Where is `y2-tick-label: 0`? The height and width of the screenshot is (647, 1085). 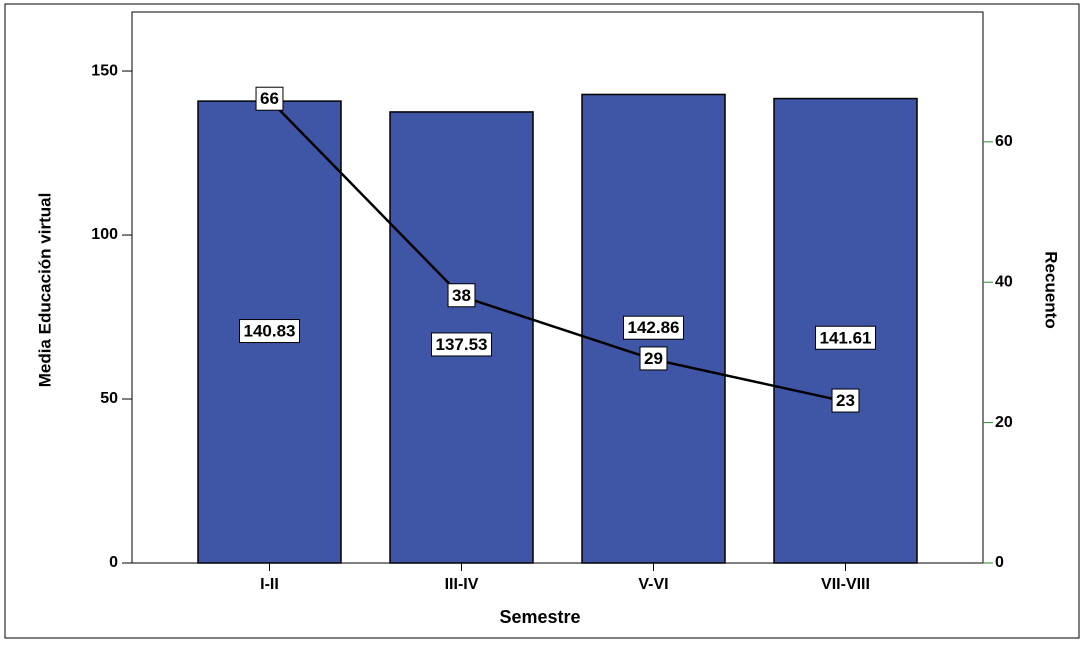
y2-tick-label: 0 is located at coordinates (999, 562).